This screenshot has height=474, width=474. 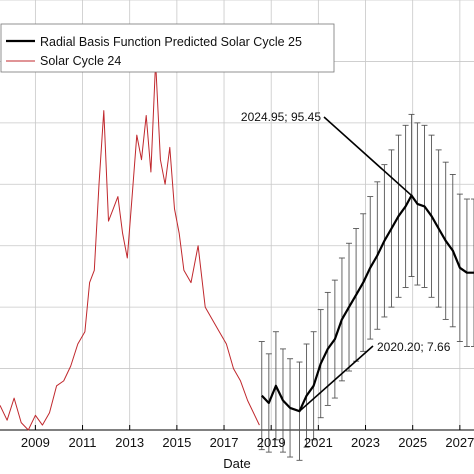 What do you see at coordinates (281, 117) in the screenshot?
I see `annotation-peak-label: 2024.95; 95.45` at bounding box center [281, 117].